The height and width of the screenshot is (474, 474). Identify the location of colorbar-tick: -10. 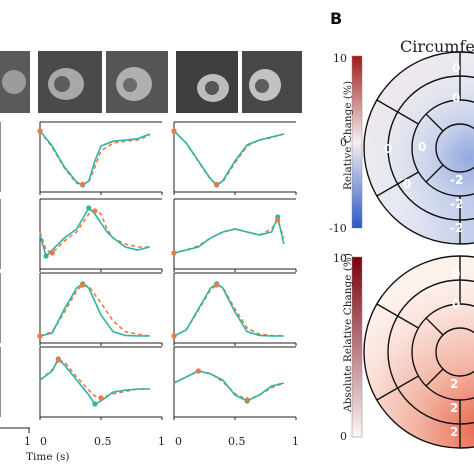
(338, 228).